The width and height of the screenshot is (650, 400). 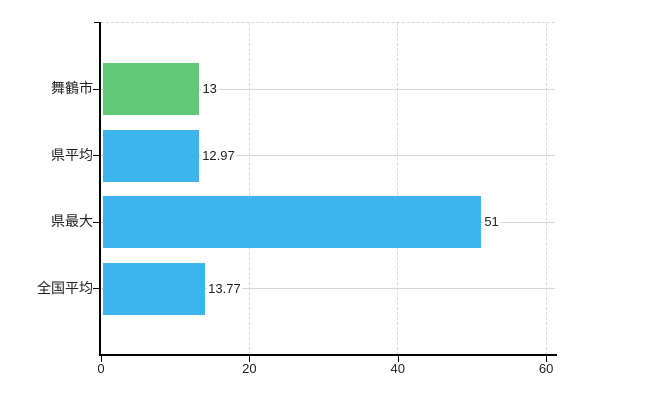 I want to click on category-label: 県平均, so click(x=72, y=154).